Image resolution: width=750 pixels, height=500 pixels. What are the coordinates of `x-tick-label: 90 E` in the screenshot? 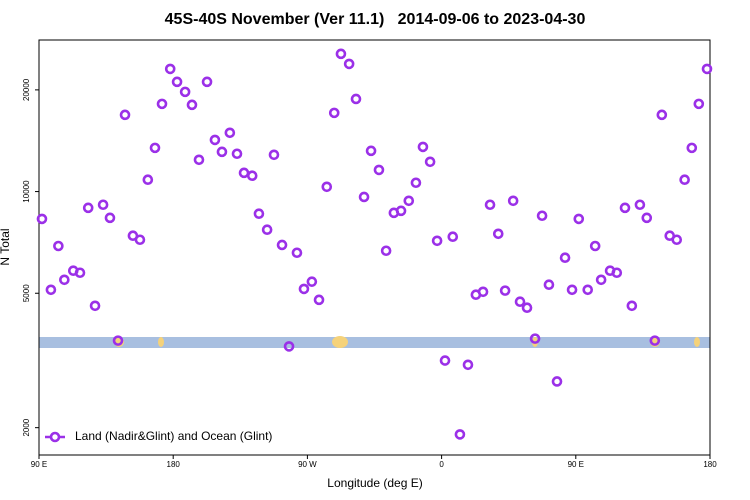 It's located at (576, 464).